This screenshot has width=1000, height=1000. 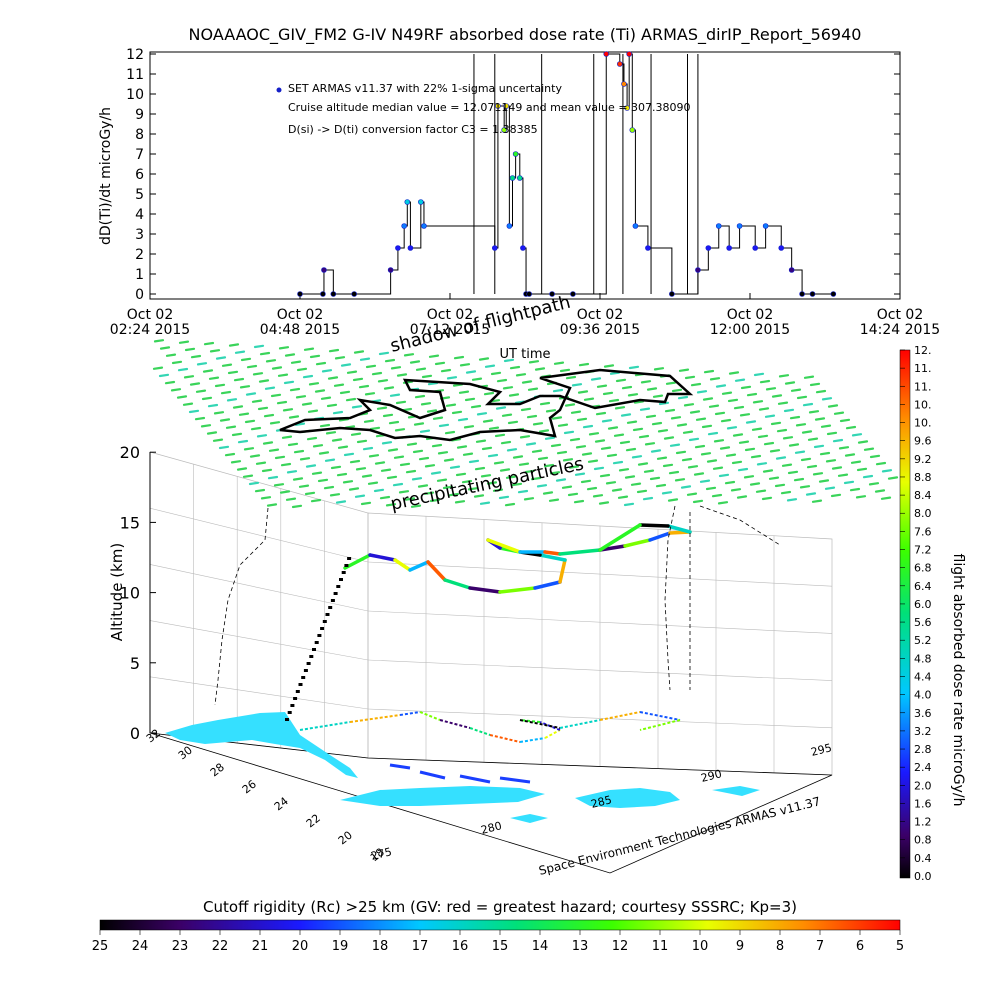 I want to click on ts-x-tick-label-time: 07:12 2015, so click(x=450, y=330).